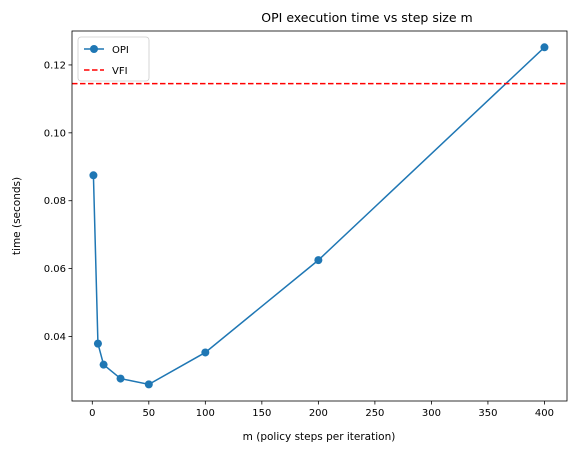 The image size is (576, 453). What do you see at coordinates (431, 413) in the screenshot?
I see `x-tick-label: 300` at bounding box center [431, 413].